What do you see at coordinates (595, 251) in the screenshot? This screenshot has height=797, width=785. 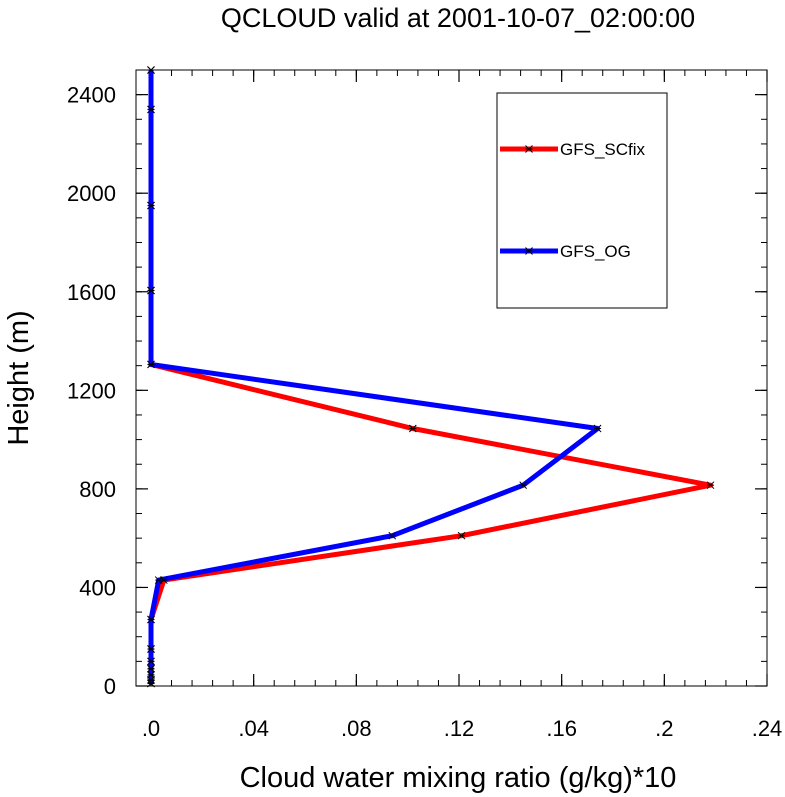 I see `legend-label: GFS_OG` at bounding box center [595, 251].